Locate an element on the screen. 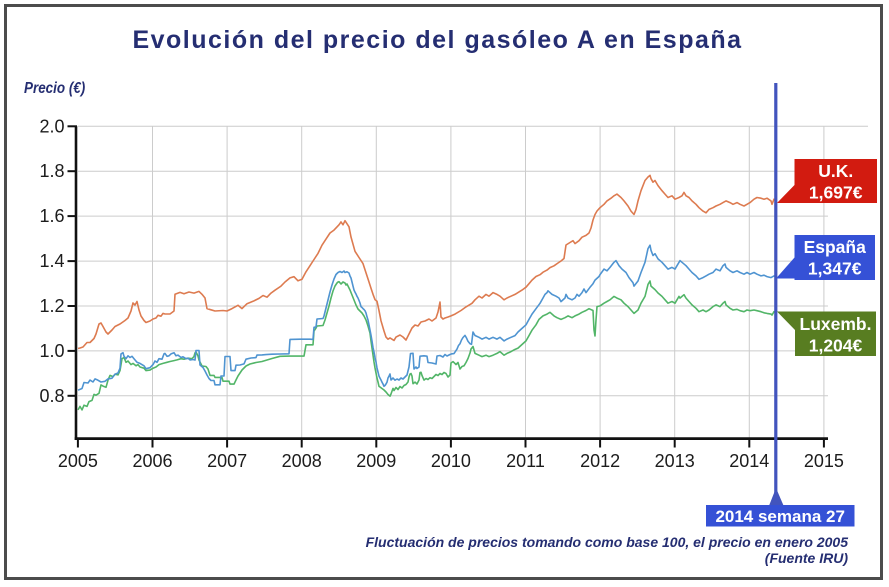  svg-text: 2014 is located at coordinates (749, 461).